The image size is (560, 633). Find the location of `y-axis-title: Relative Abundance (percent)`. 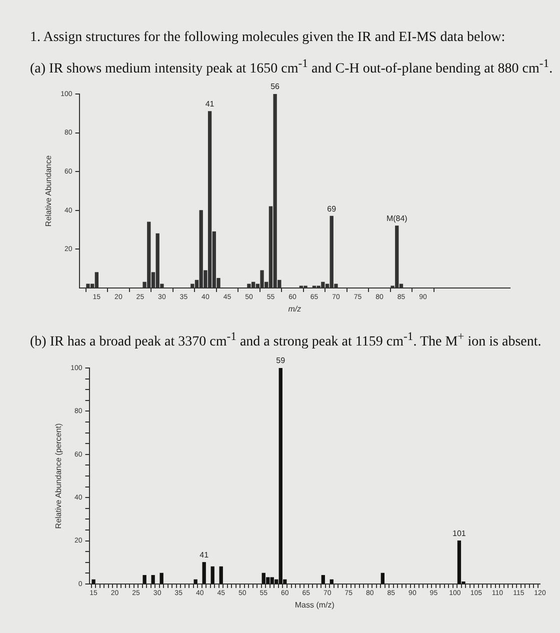

y-axis-title: Relative Abundance (percent) is located at coordinates (59, 475).